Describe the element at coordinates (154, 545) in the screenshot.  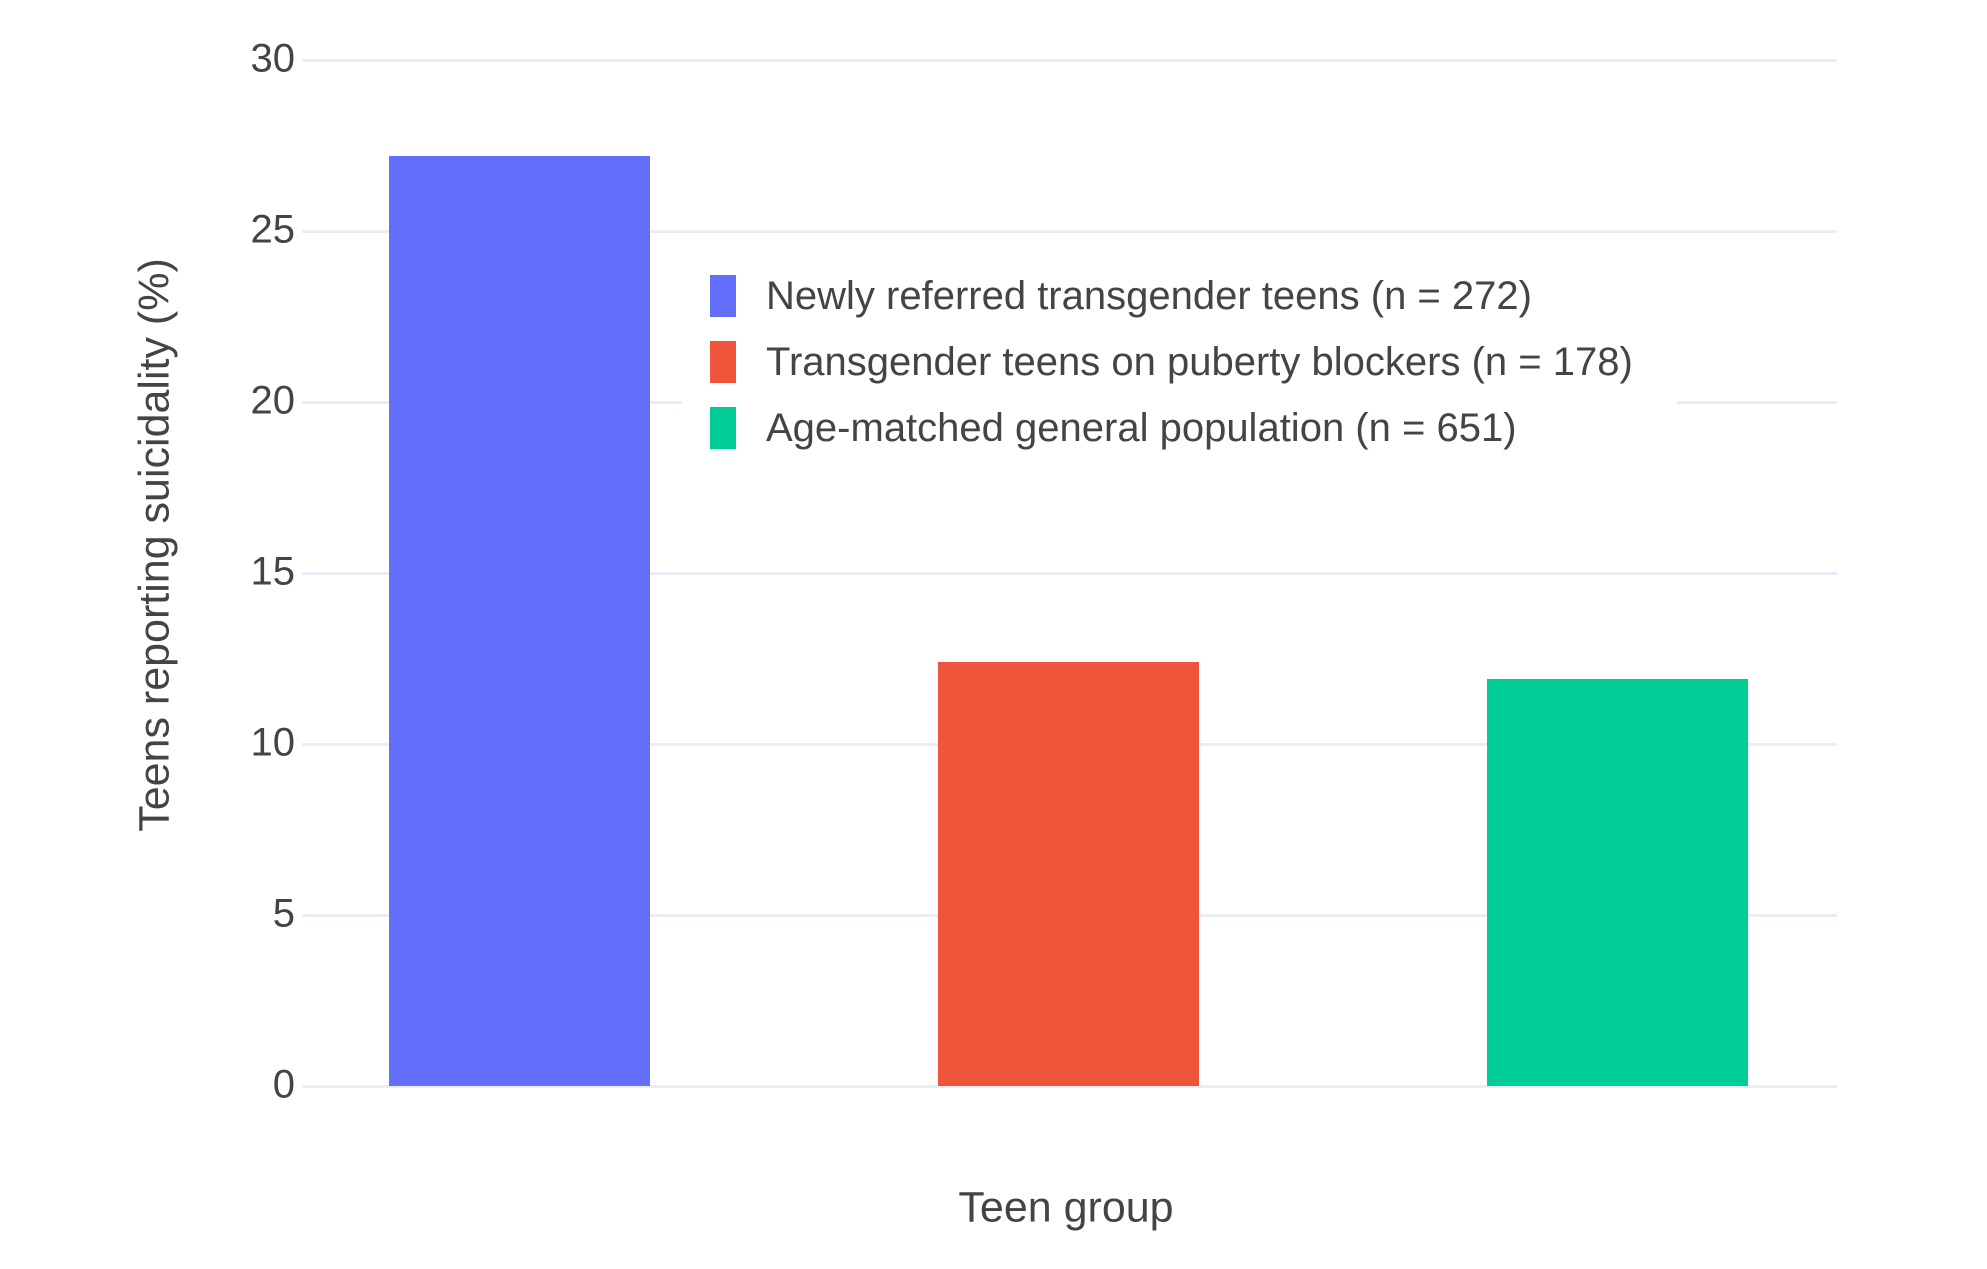
I see `y-axis-title: Teens reporting suicidality (%)` at that location.